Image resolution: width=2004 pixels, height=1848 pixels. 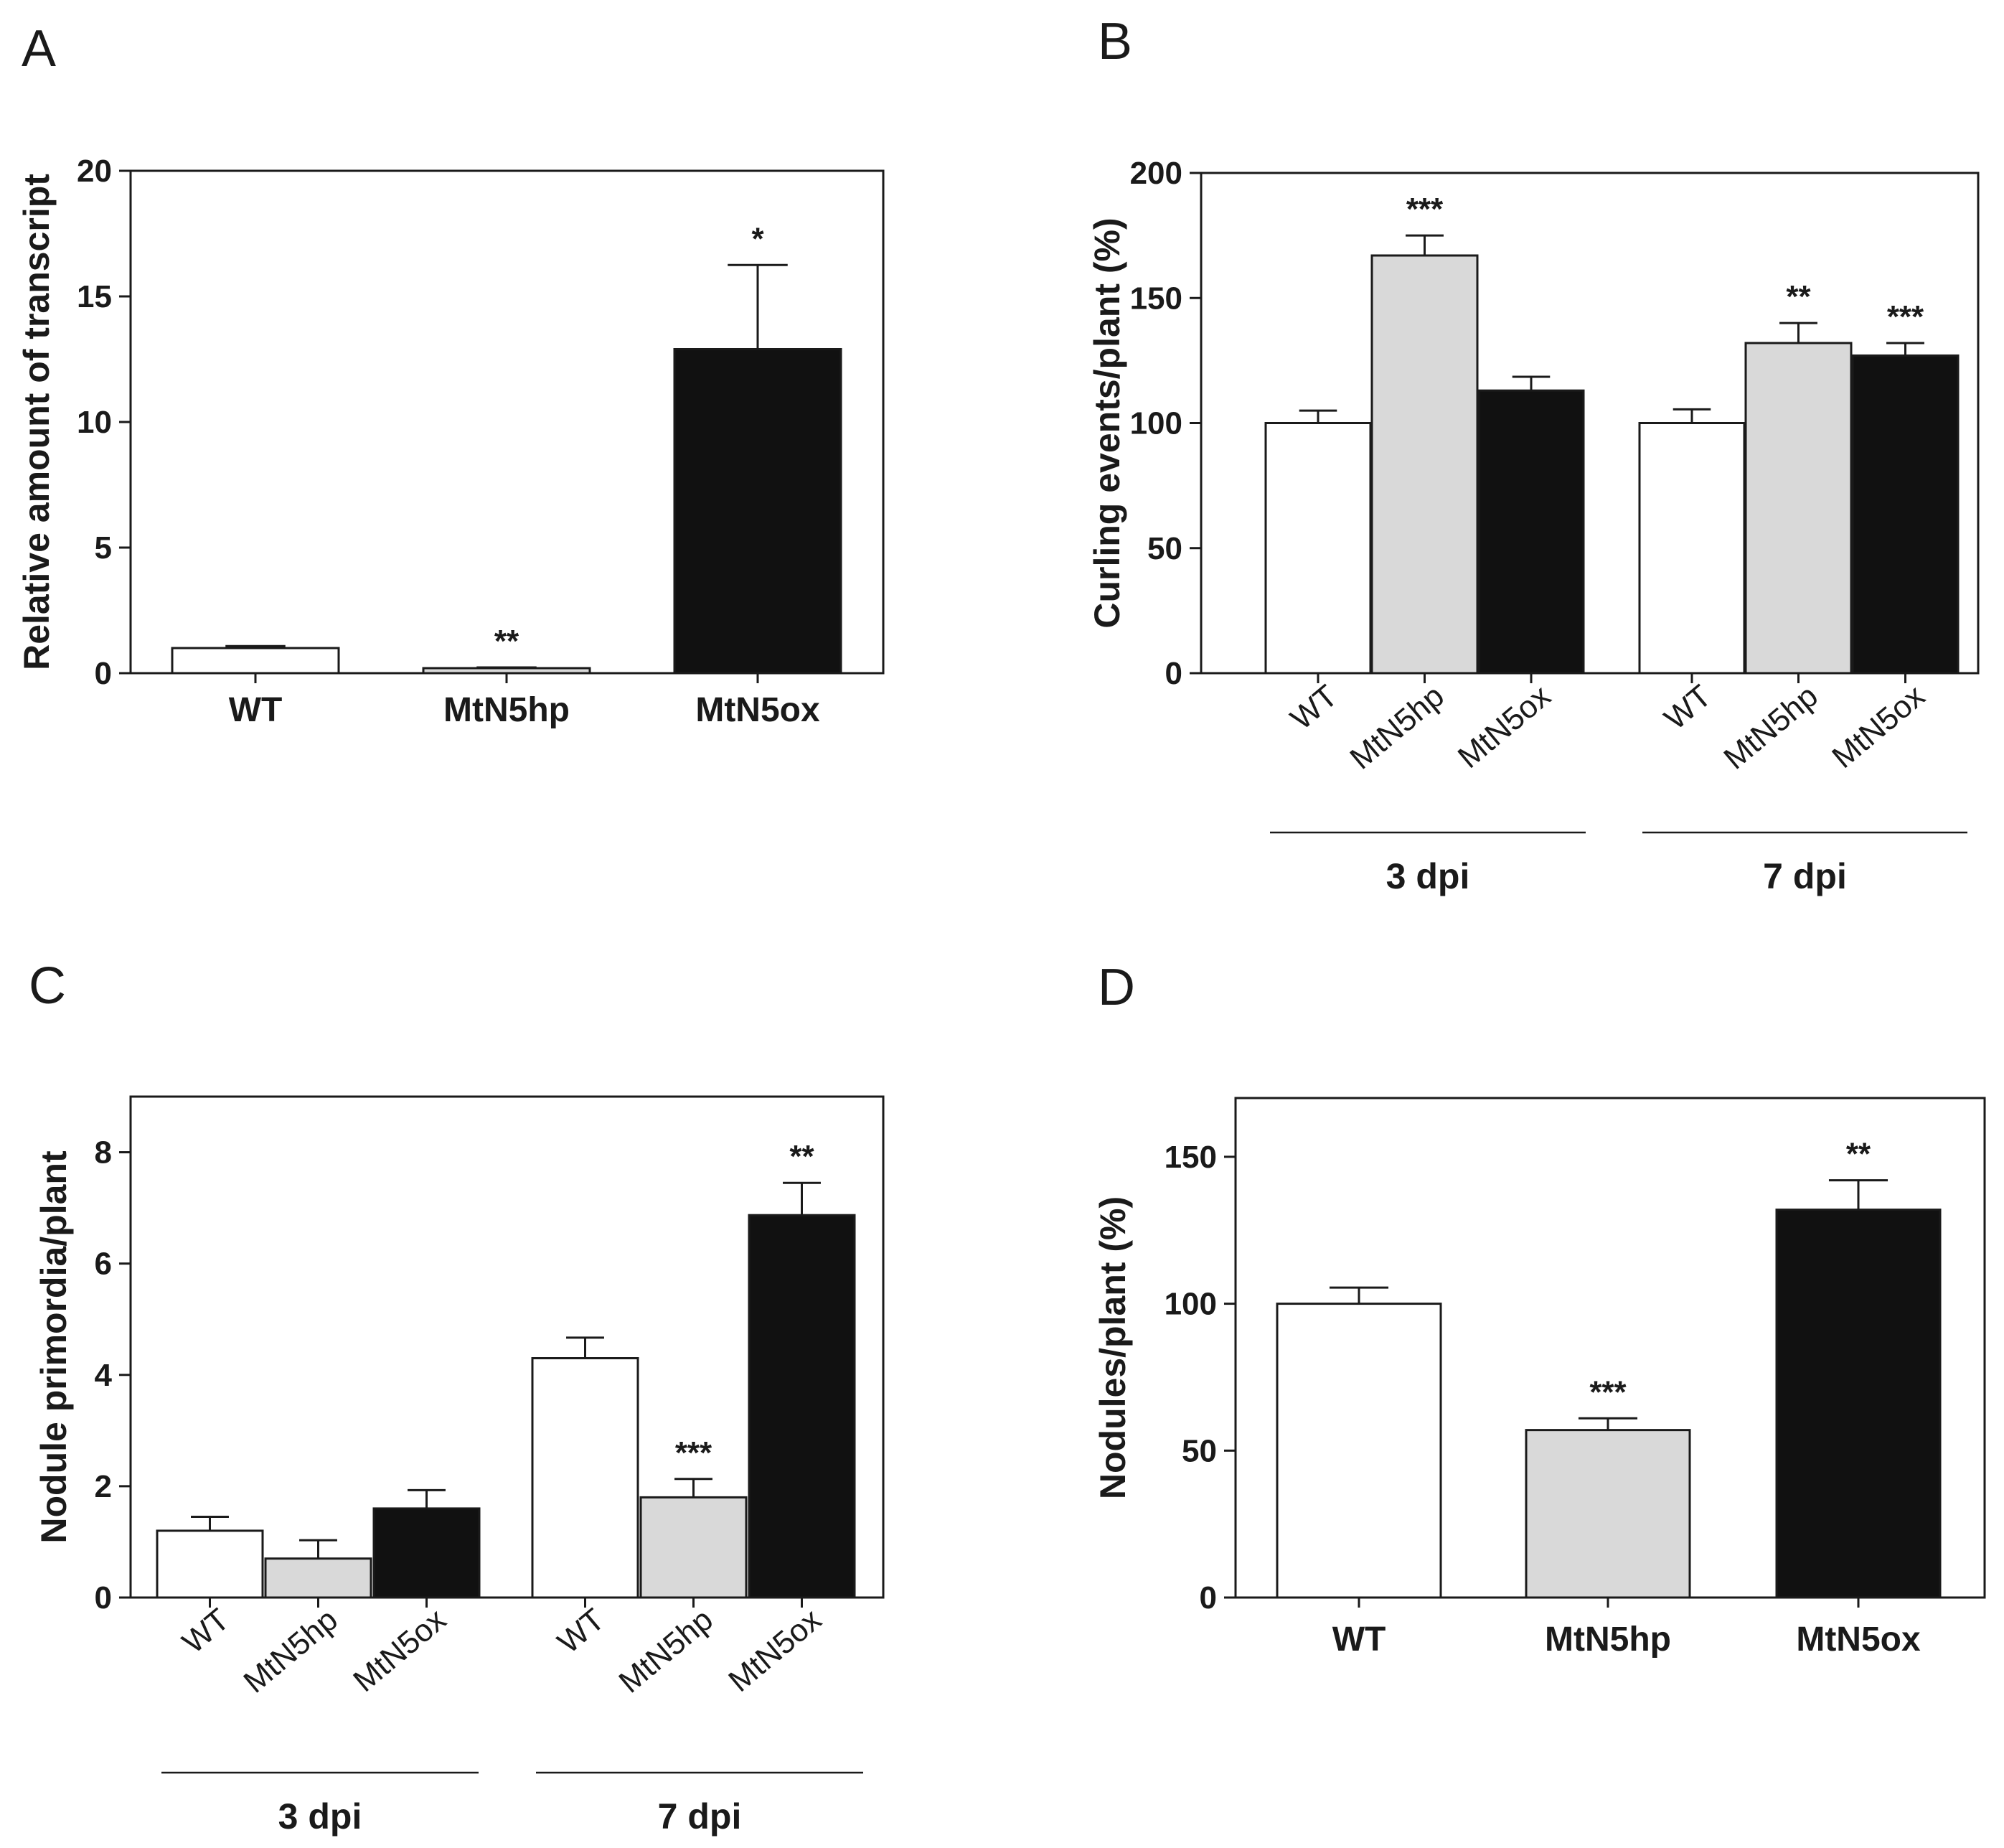 I want to click on y-axis-label: Nodule primordia/plant, so click(x=54, y=1347).